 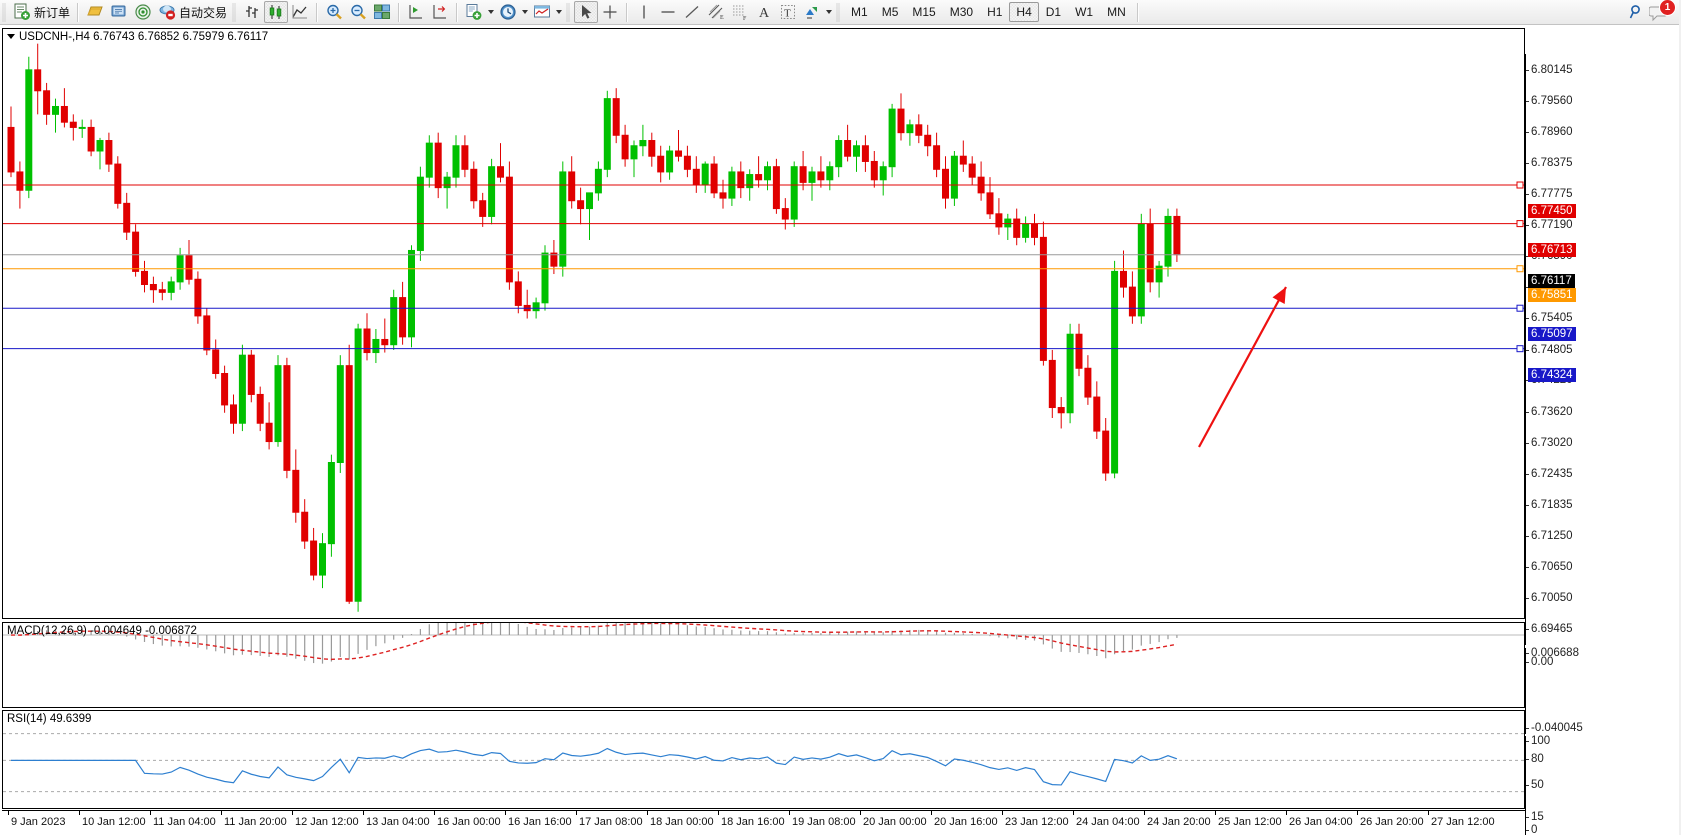 I want to click on templates-button, so click(x=542, y=12).